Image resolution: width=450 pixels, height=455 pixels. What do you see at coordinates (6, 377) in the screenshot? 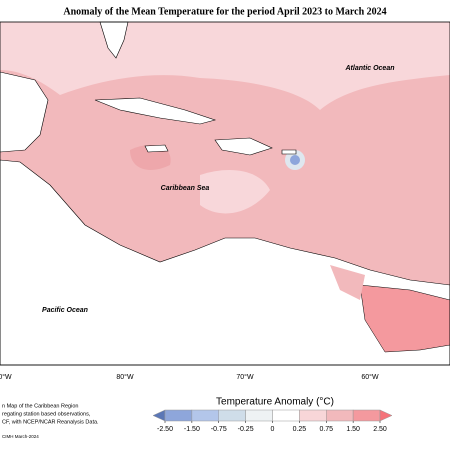
I see `longitude-label: 0°W` at bounding box center [6, 377].